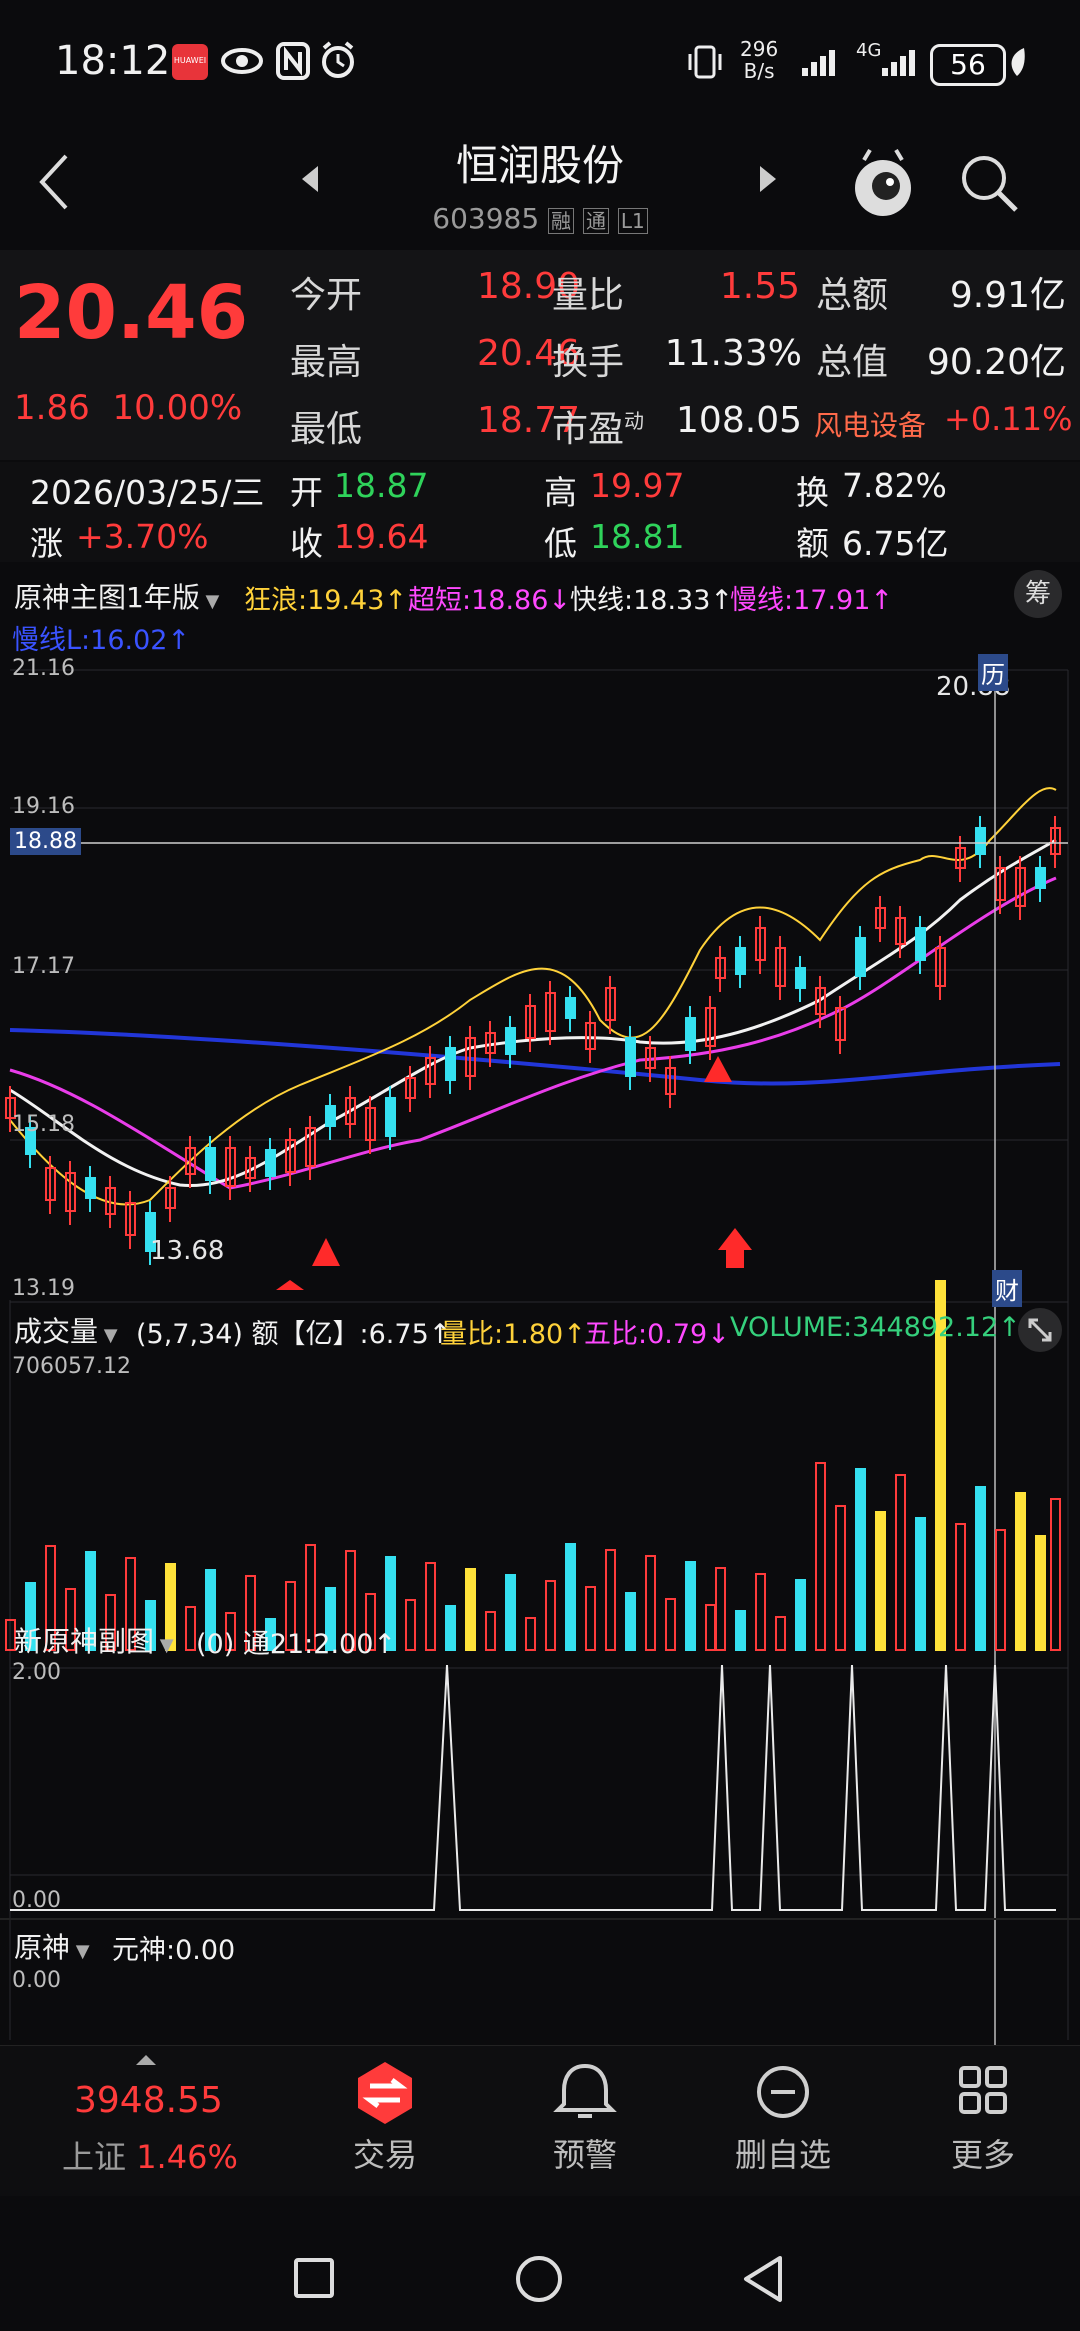 This screenshot has height=2331, width=1080. Describe the element at coordinates (43, 806) in the screenshot. I see `y-tick-2: 19.16` at that location.